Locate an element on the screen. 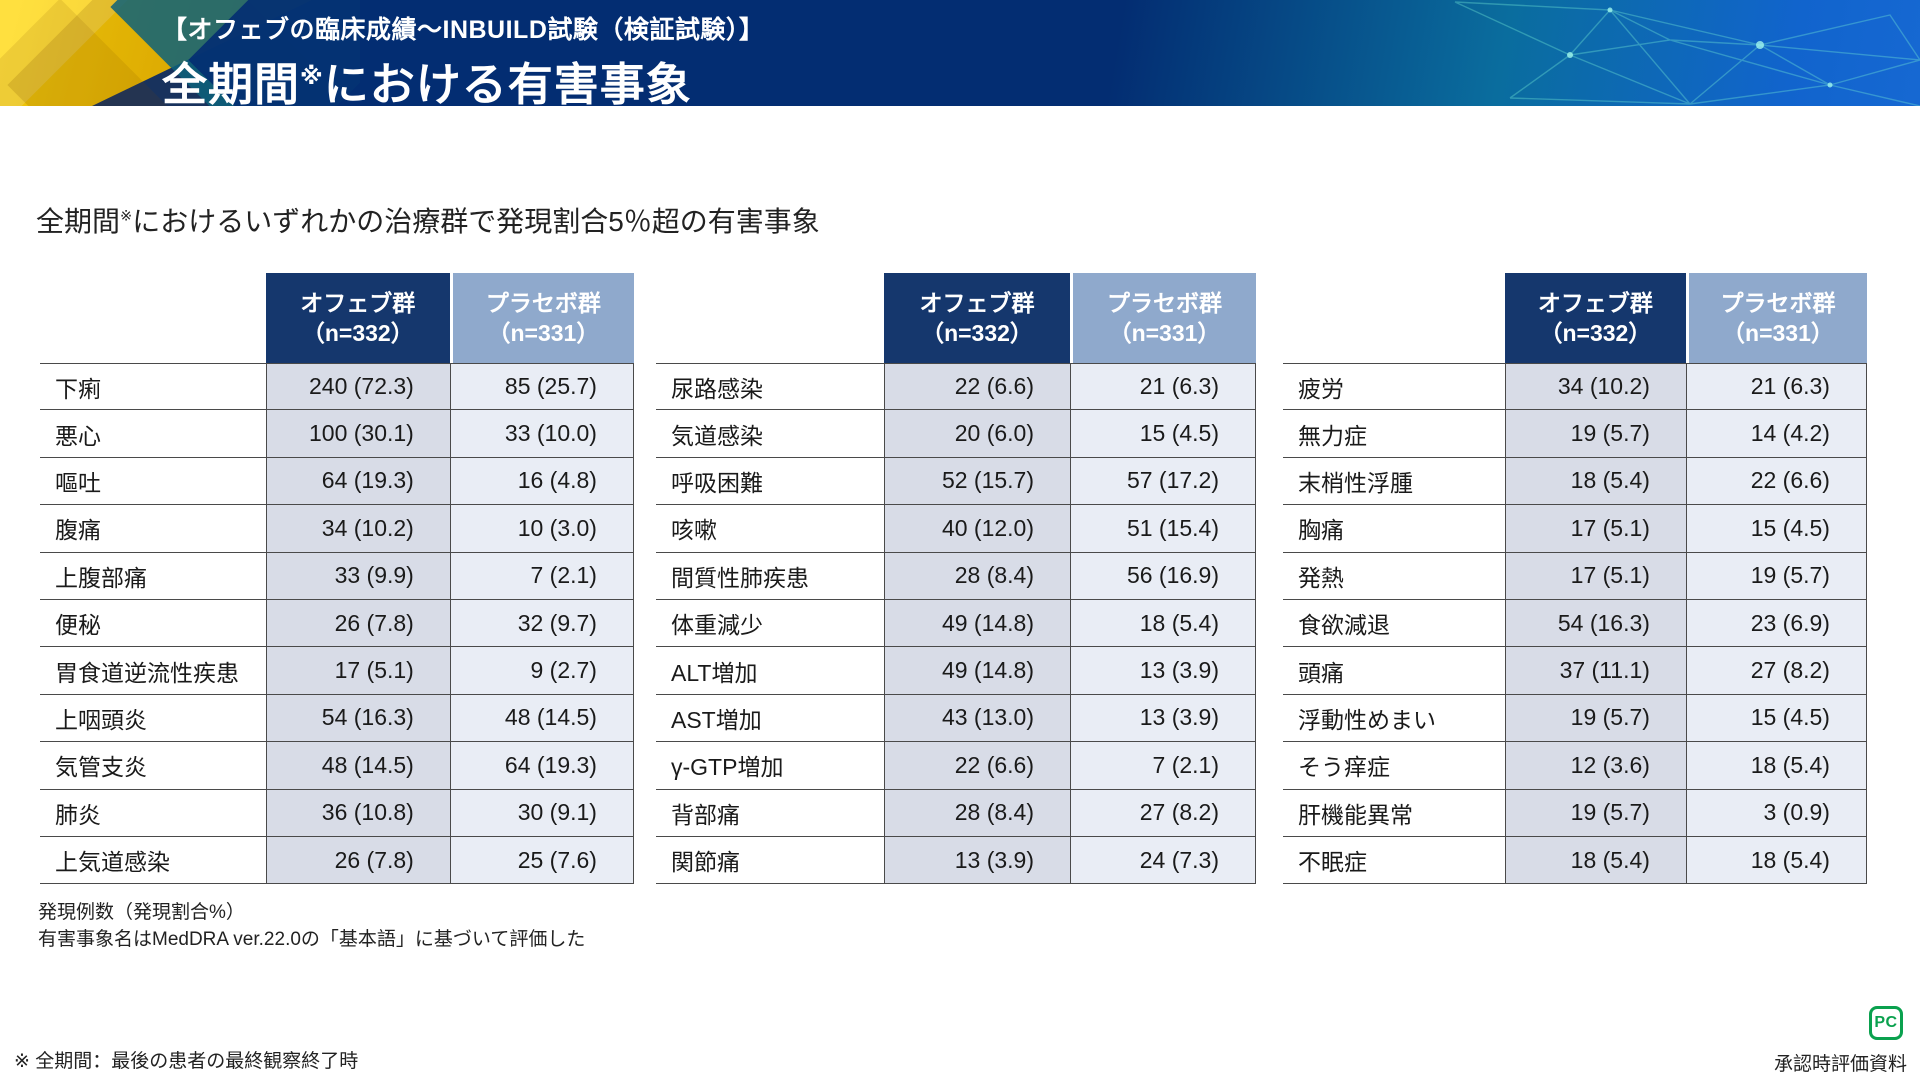  ae-placebo-value: 51 (15.4) is located at coordinates (1163, 529).